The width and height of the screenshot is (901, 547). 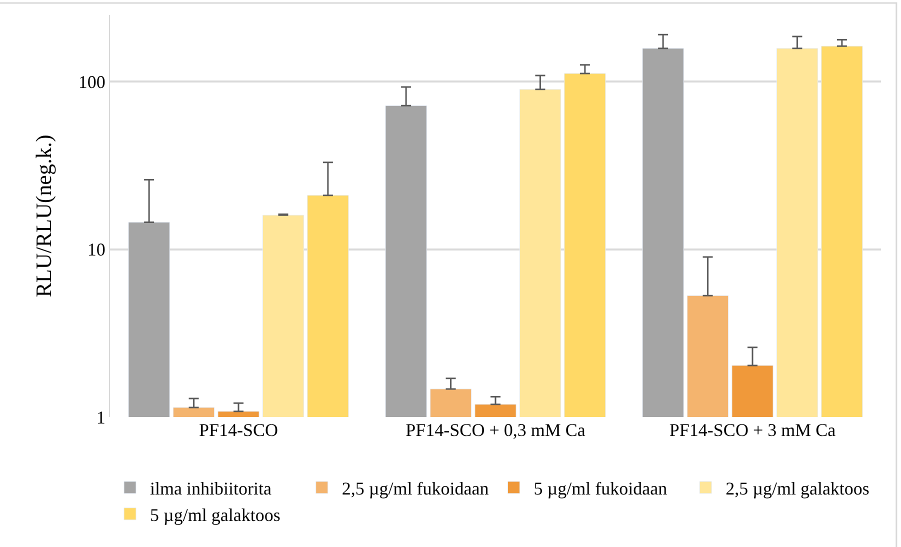 I want to click on y-axis-title: RLU/RLU(neg.k.), so click(x=43, y=216).